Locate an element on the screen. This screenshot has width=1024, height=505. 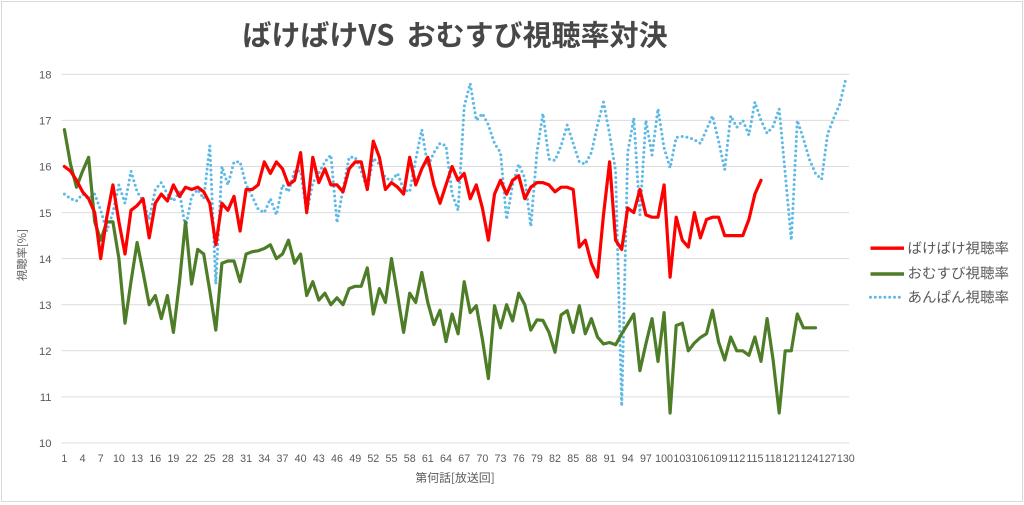
svg-text: 17 is located at coordinates (45, 122).